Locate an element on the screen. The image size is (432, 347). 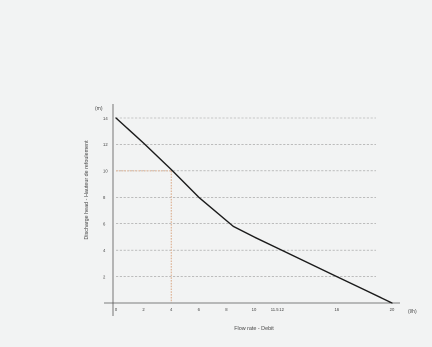
y-tick-label: 8 is located at coordinates (104, 197).